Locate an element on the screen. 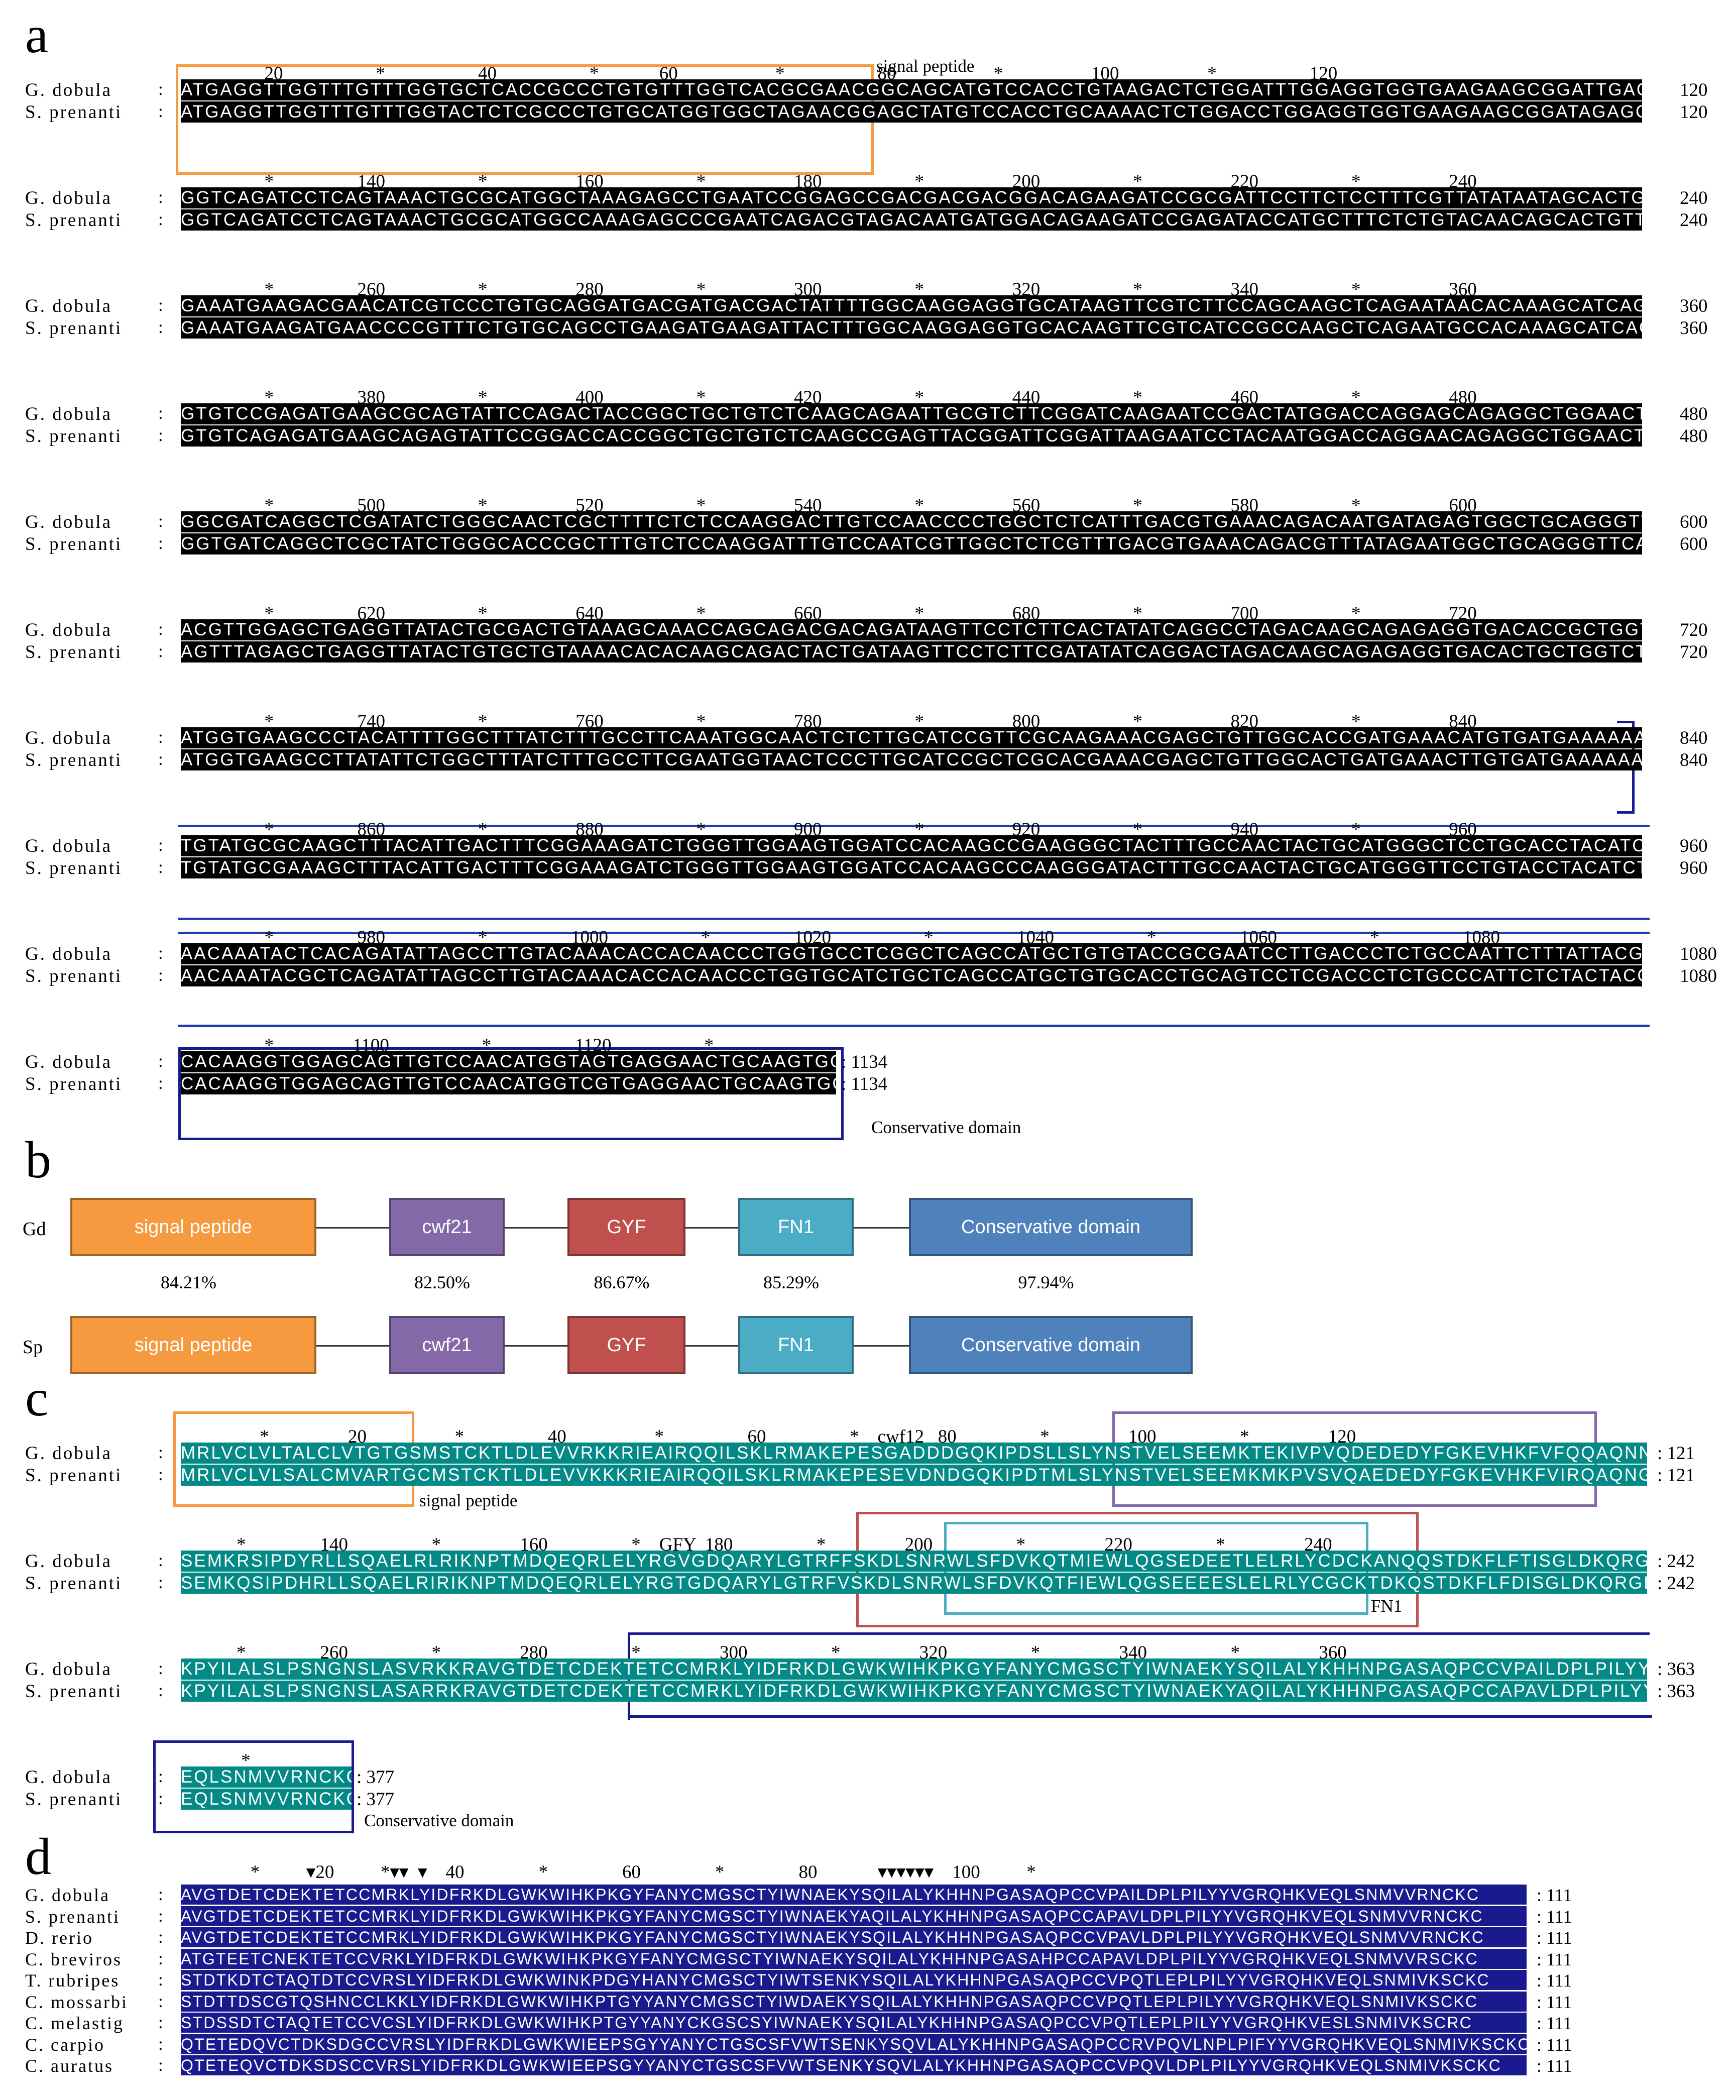  ruler-d: * ▾20 *▾▾ ▾ 40 * 60 * 80 ▾▾▾▾▾▾ 100 * is located at coordinates (608, 1872).